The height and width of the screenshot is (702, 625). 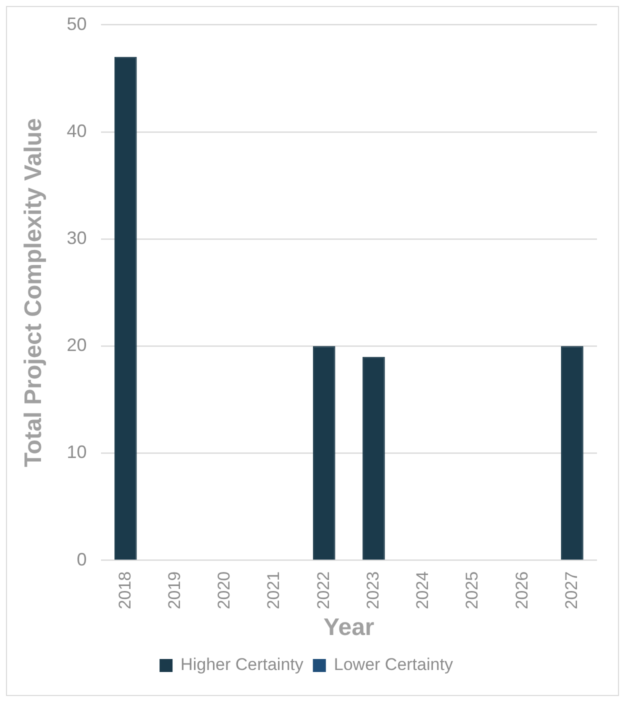 I want to click on y-tick-label: 40, so click(x=76, y=130).